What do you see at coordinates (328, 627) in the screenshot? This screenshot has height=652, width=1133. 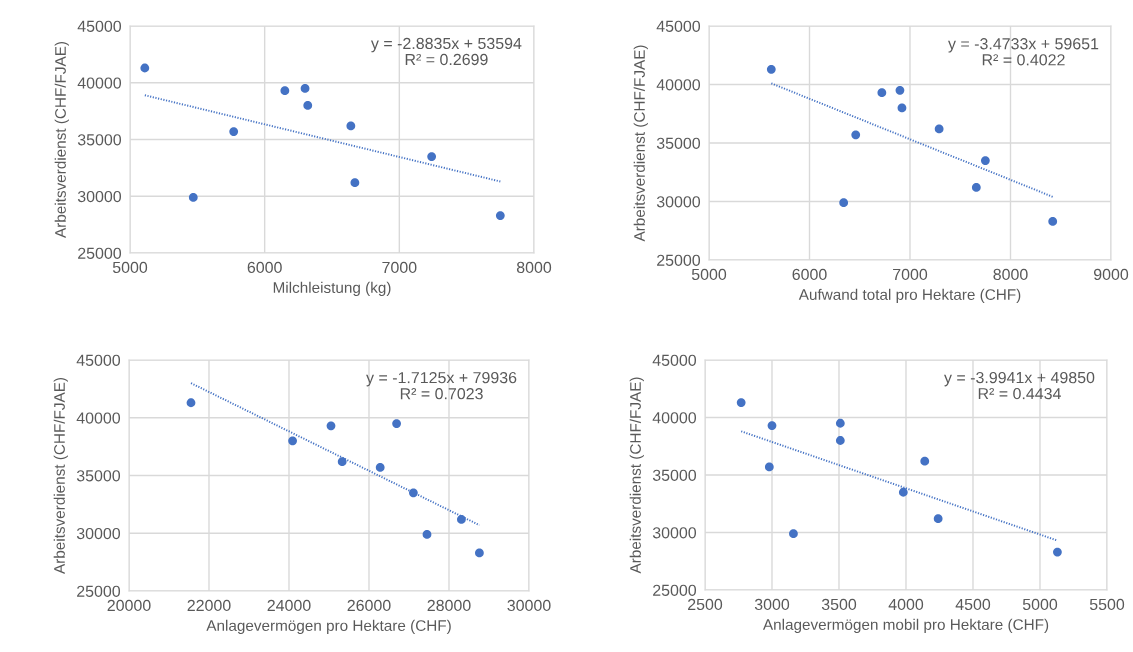 I see `x-axis-title: Anlagevermögen pro Hektare (CHF)` at bounding box center [328, 627].